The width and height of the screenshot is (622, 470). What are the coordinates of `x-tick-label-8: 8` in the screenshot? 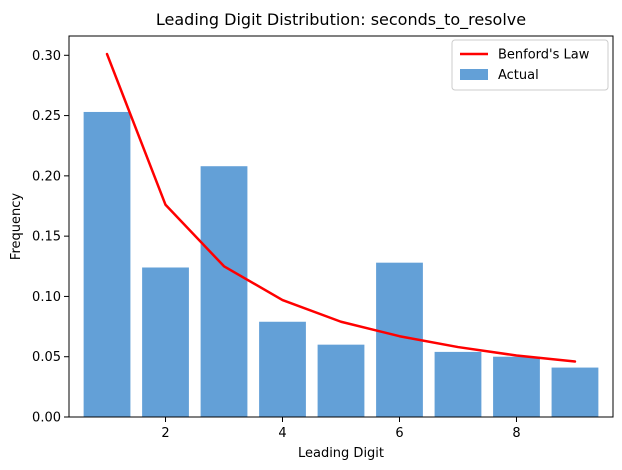 It's located at (516, 433).